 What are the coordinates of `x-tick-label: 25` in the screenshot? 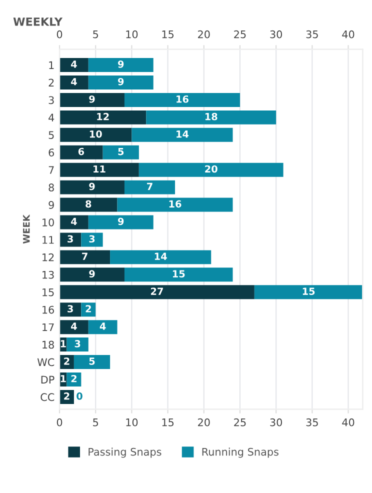 It's located at (240, 422).